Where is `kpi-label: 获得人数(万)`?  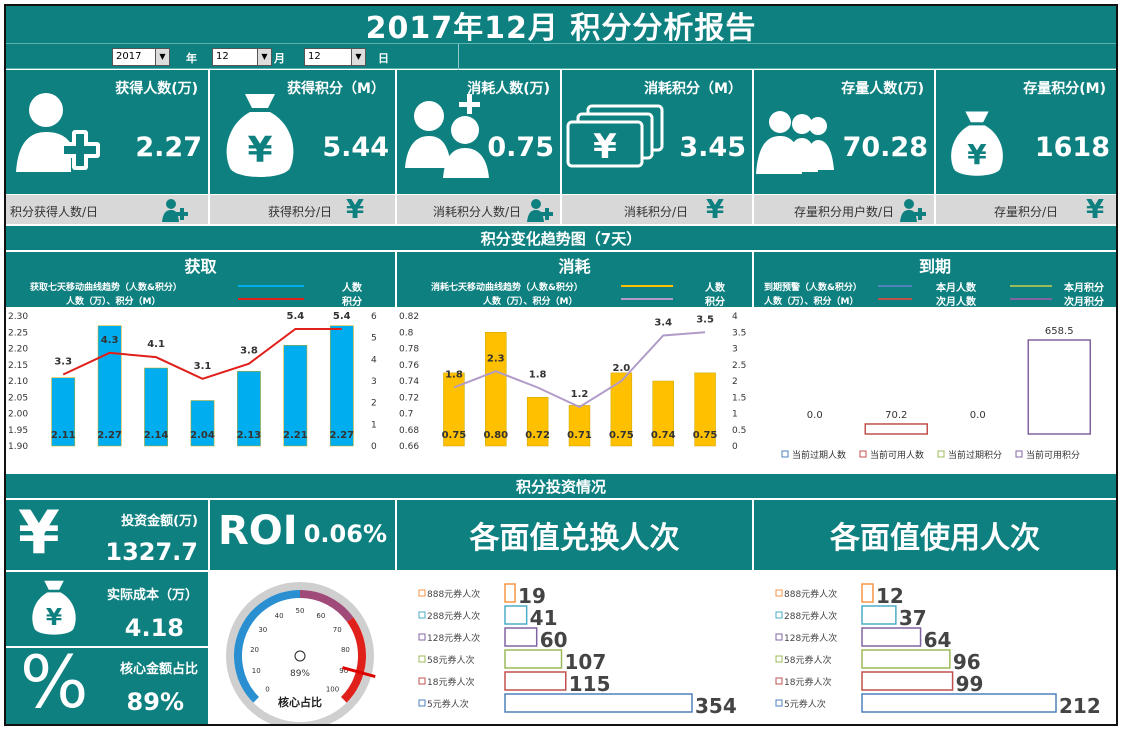 kpi-label: 获得人数(万) is located at coordinates (156, 89).